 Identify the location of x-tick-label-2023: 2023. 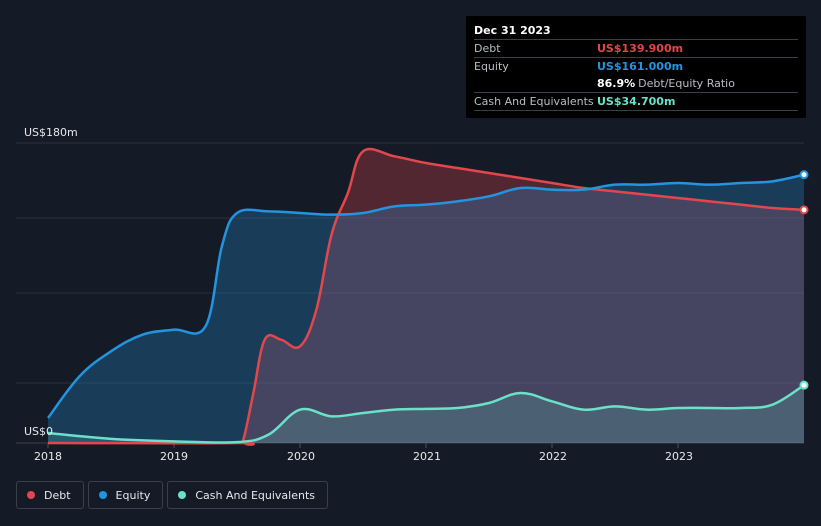
(679, 456).